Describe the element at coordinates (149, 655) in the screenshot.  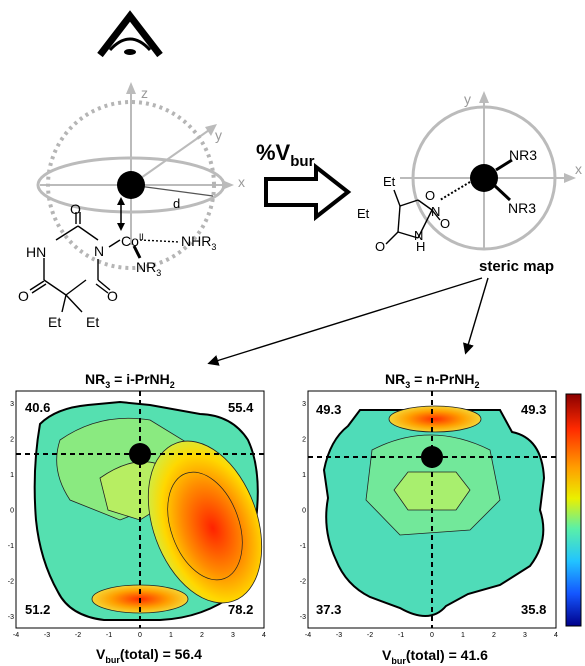
I see `map-1-total: Vbur(total) = 56.4` at that location.